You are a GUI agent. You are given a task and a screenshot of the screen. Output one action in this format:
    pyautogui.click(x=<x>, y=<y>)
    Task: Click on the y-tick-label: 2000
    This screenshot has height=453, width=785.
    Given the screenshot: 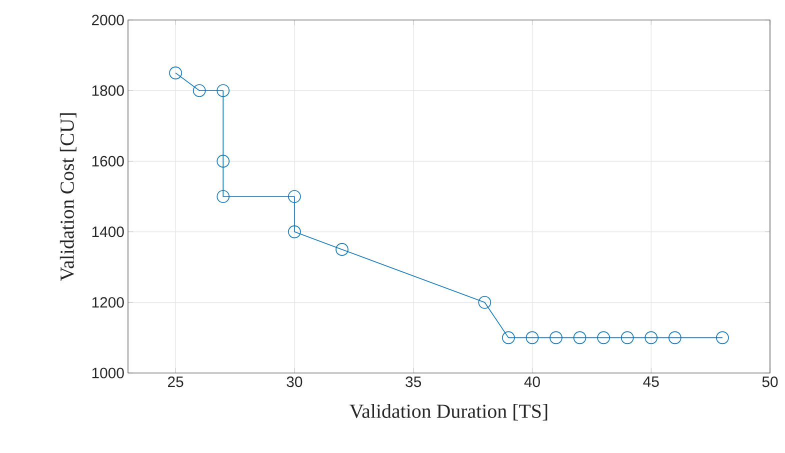 What is the action you would take?
    pyautogui.click(x=108, y=20)
    